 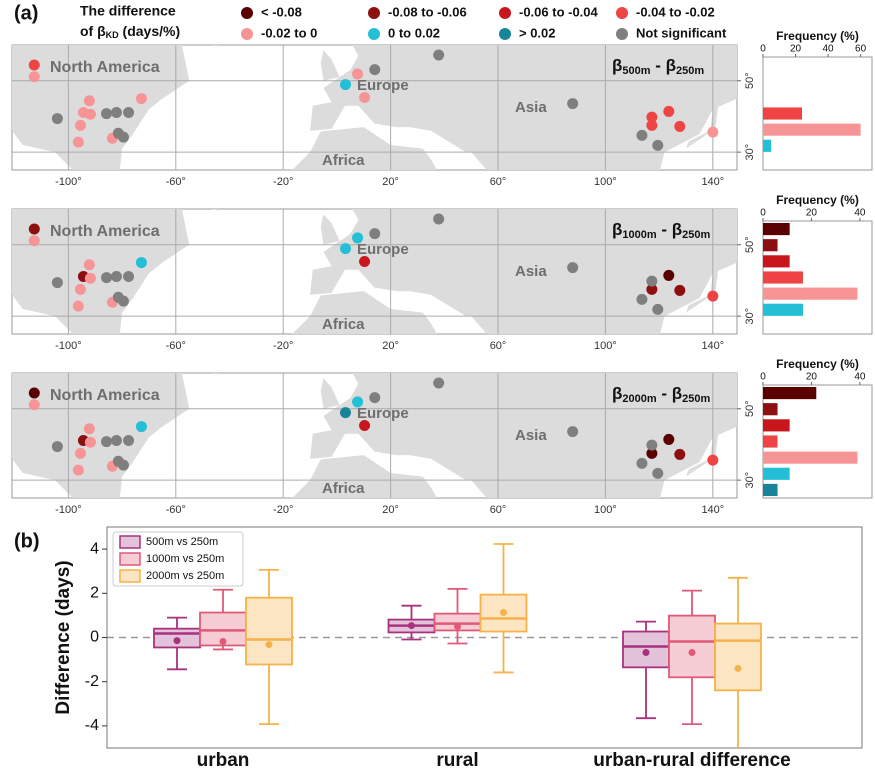 I want to click on x-tick-label: -20°, so click(x=283, y=182).